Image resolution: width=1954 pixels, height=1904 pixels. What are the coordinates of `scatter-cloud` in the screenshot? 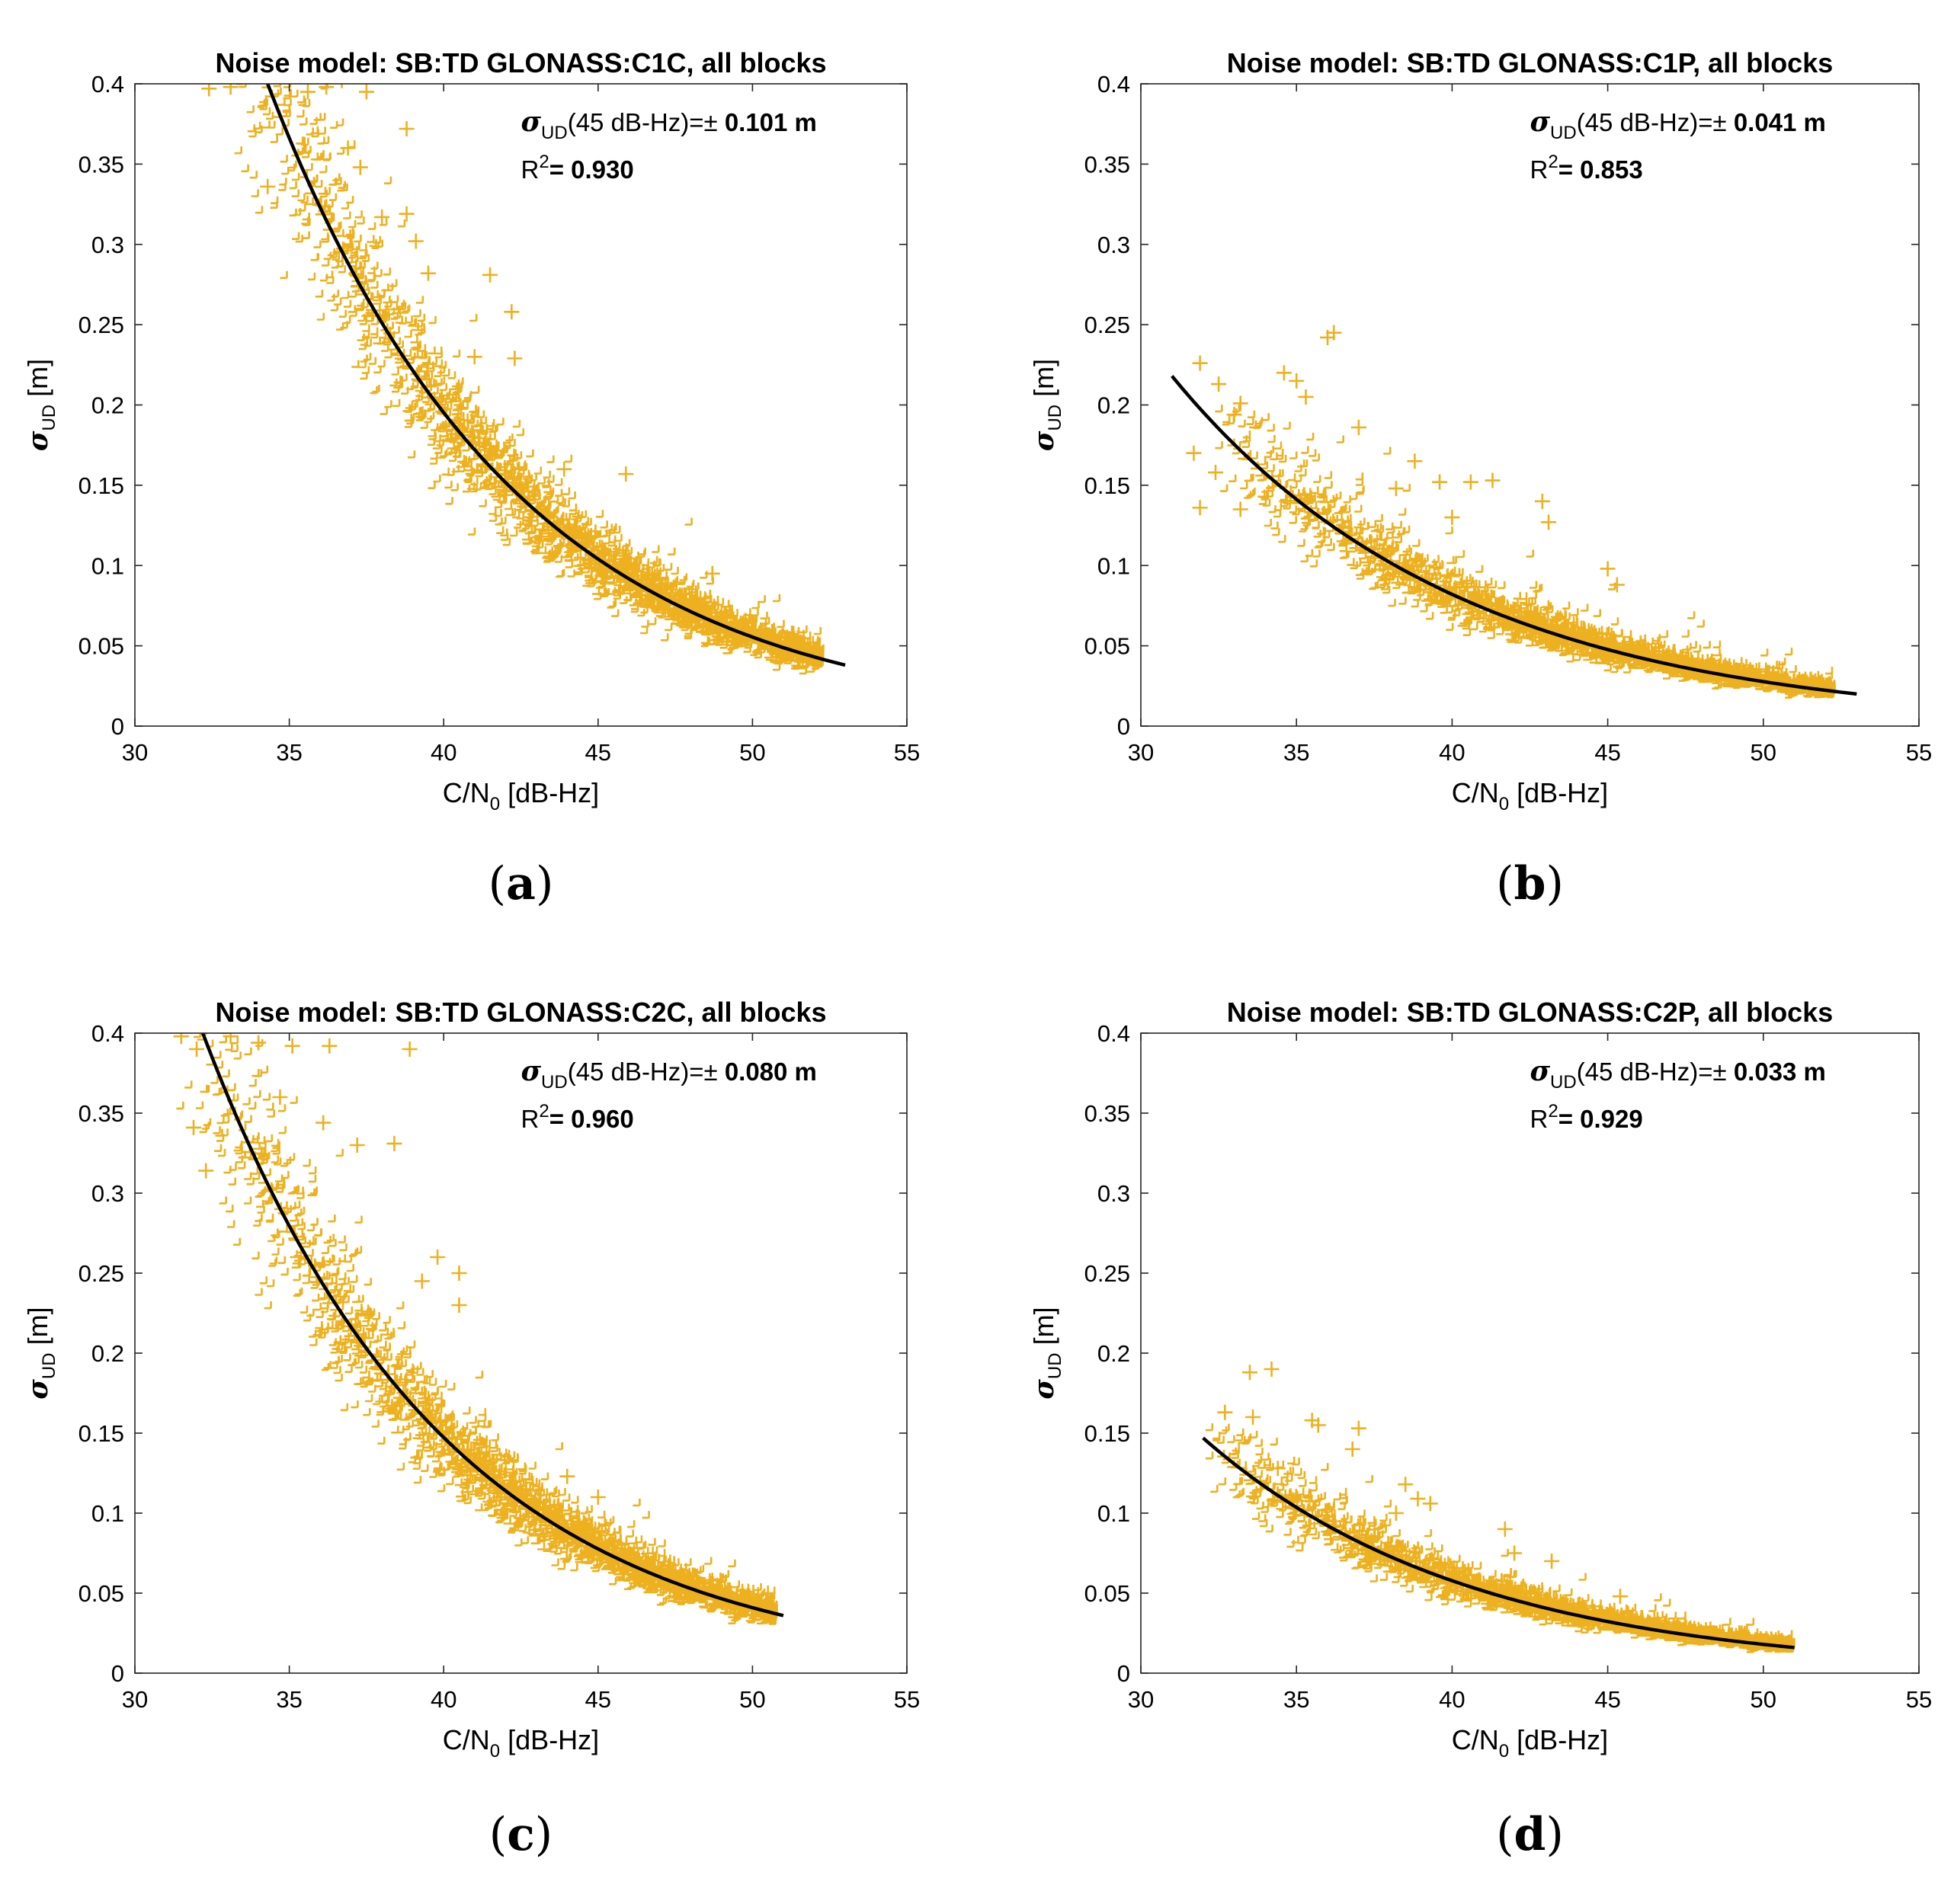 It's located at (529, 379).